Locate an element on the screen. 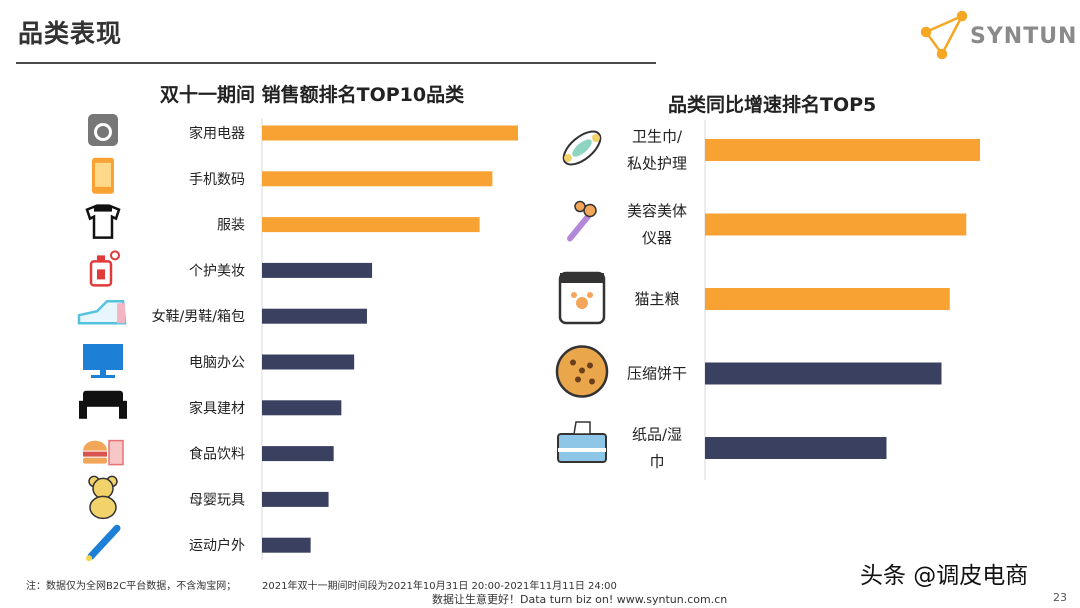 Image resolution: width=1080 pixels, height=608 pixels. right-category-label: 压缩饼干 is located at coordinates (657, 374).